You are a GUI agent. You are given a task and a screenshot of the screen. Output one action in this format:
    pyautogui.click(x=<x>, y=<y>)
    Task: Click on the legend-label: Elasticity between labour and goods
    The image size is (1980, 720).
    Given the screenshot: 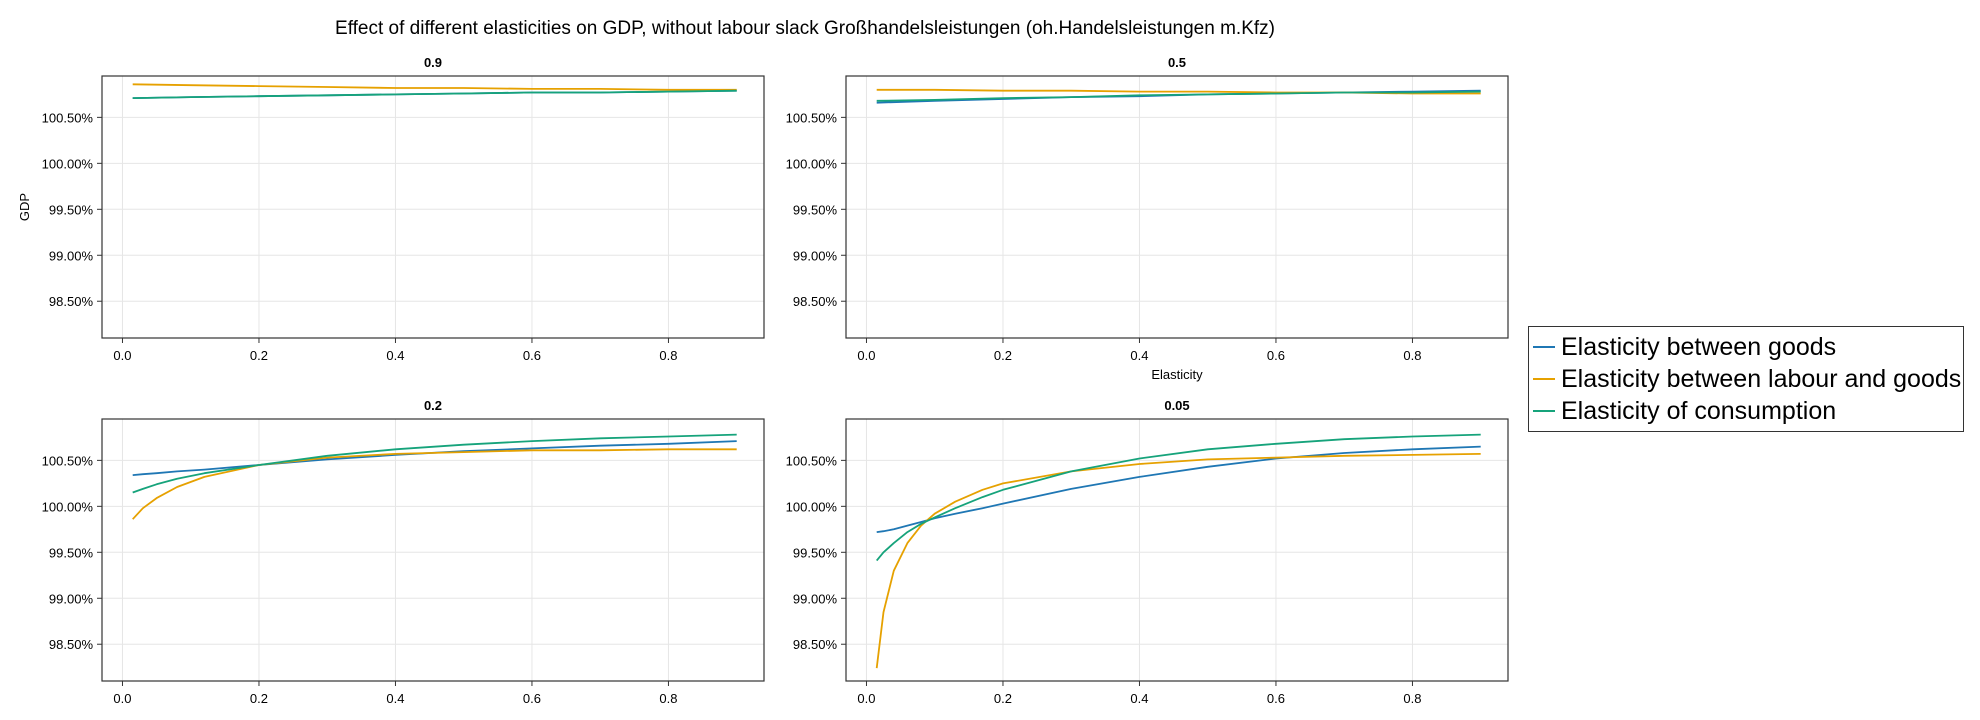 What is the action you would take?
    pyautogui.click(x=1761, y=379)
    